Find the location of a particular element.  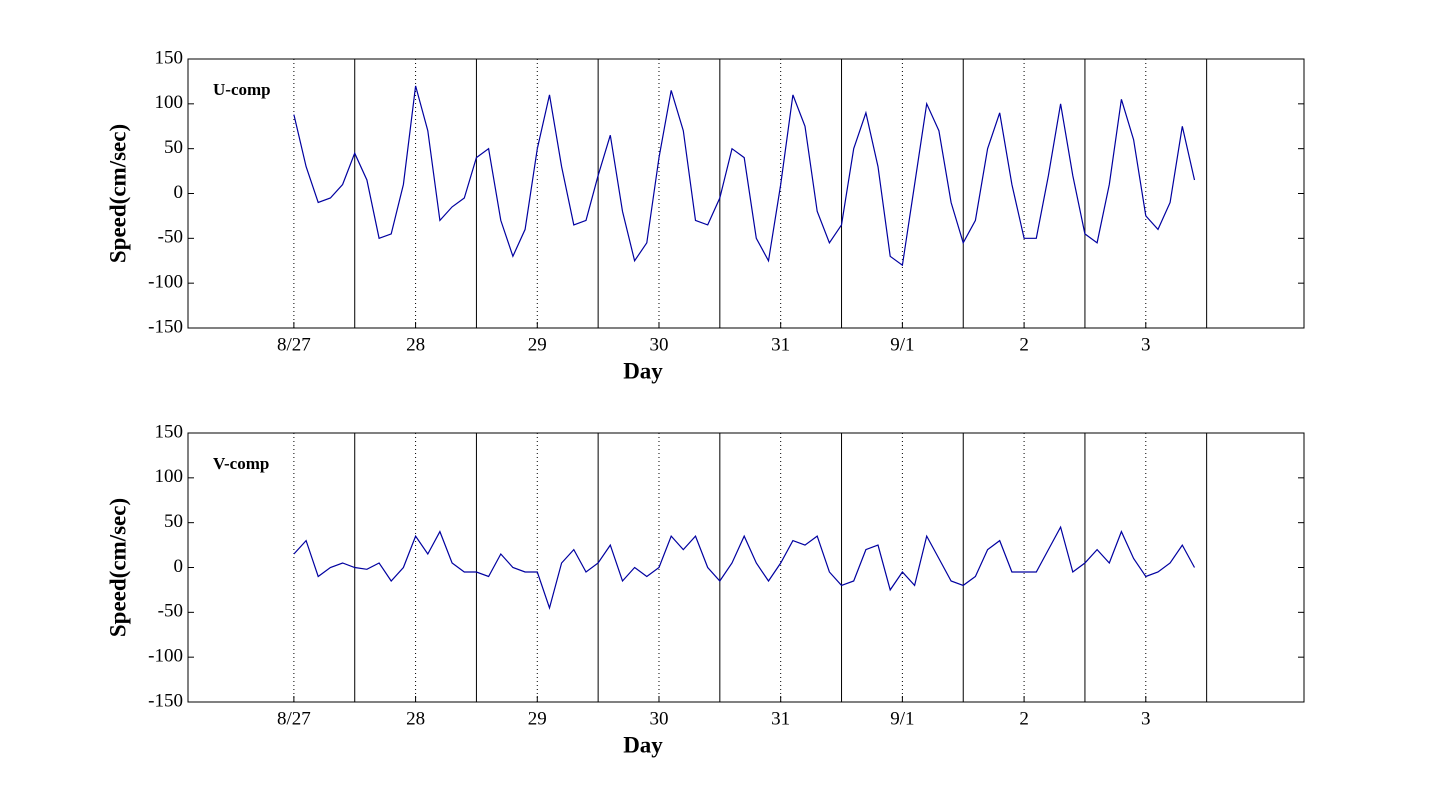

panel-label: U-comp is located at coordinates (242, 89).